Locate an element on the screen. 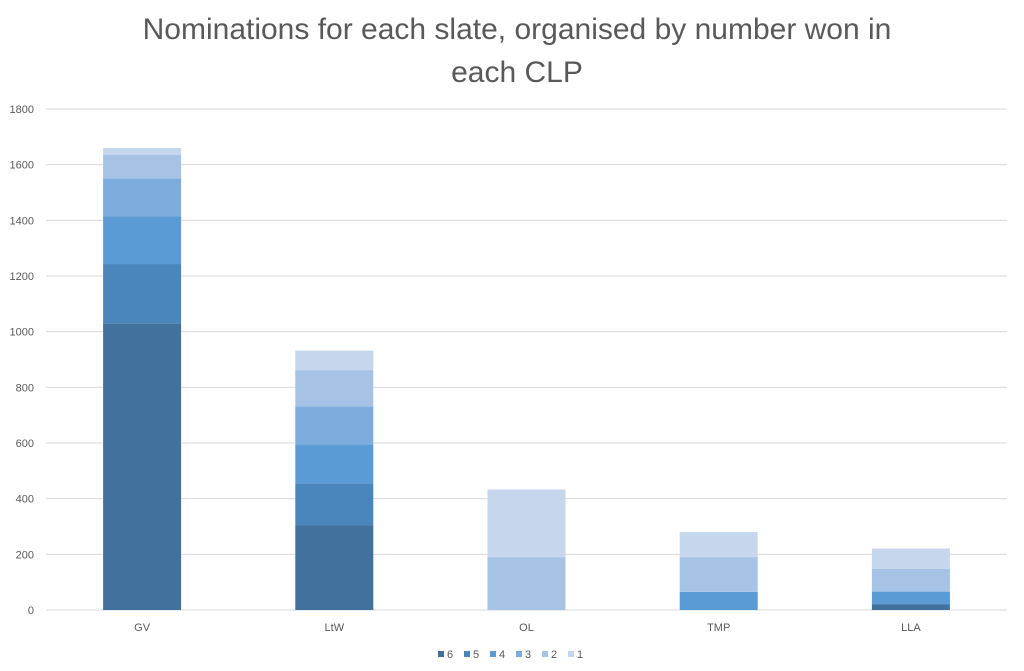 This screenshot has width=1024, height=671. x-tick-label: GV is located at coordinates (142, 628).